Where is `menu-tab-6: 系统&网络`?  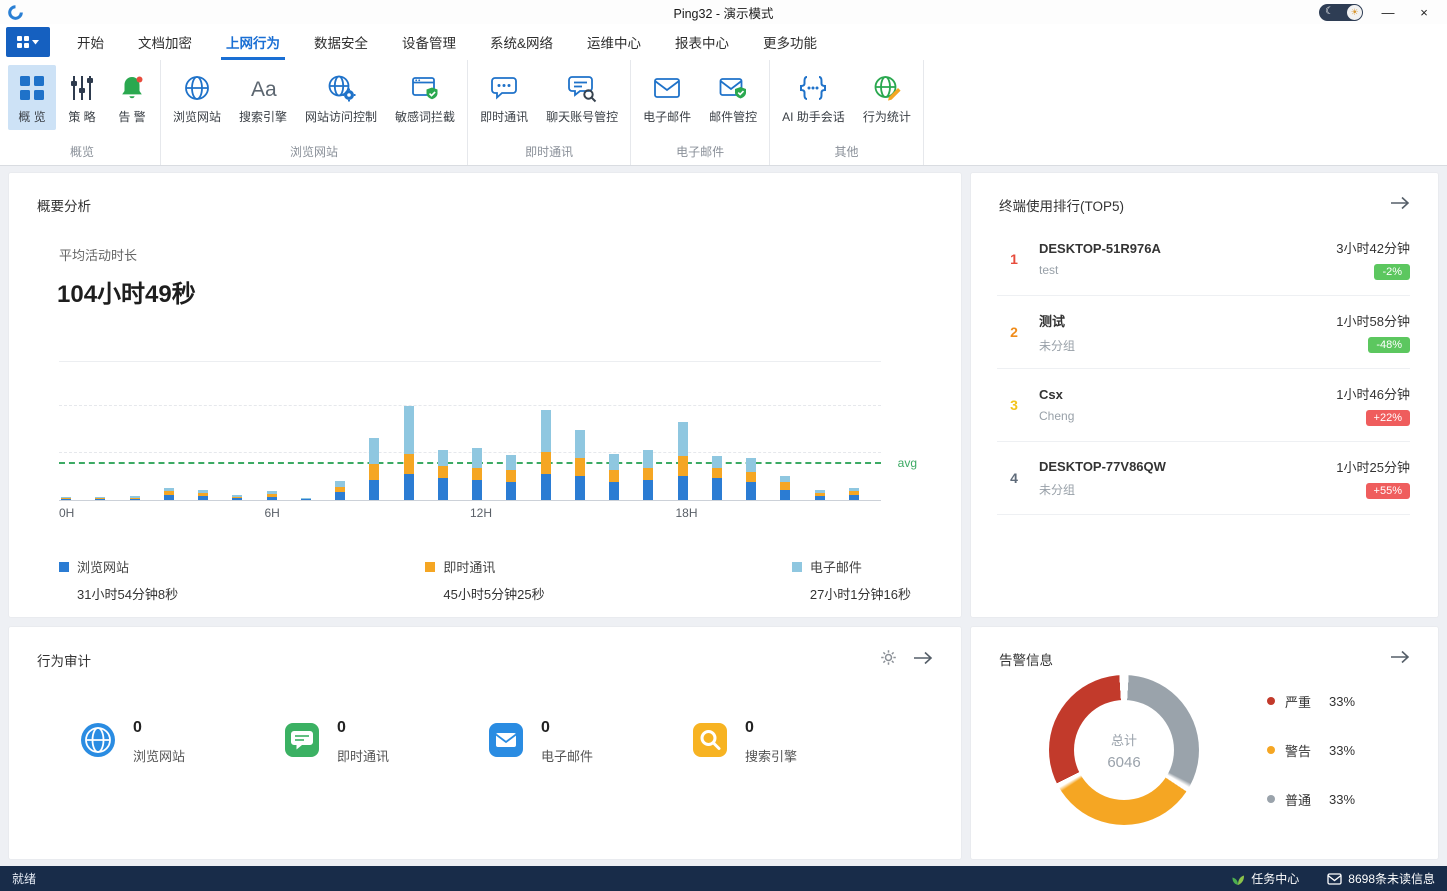 menu-tab-6: 系统&网络 is located at coordinates (522, 43).